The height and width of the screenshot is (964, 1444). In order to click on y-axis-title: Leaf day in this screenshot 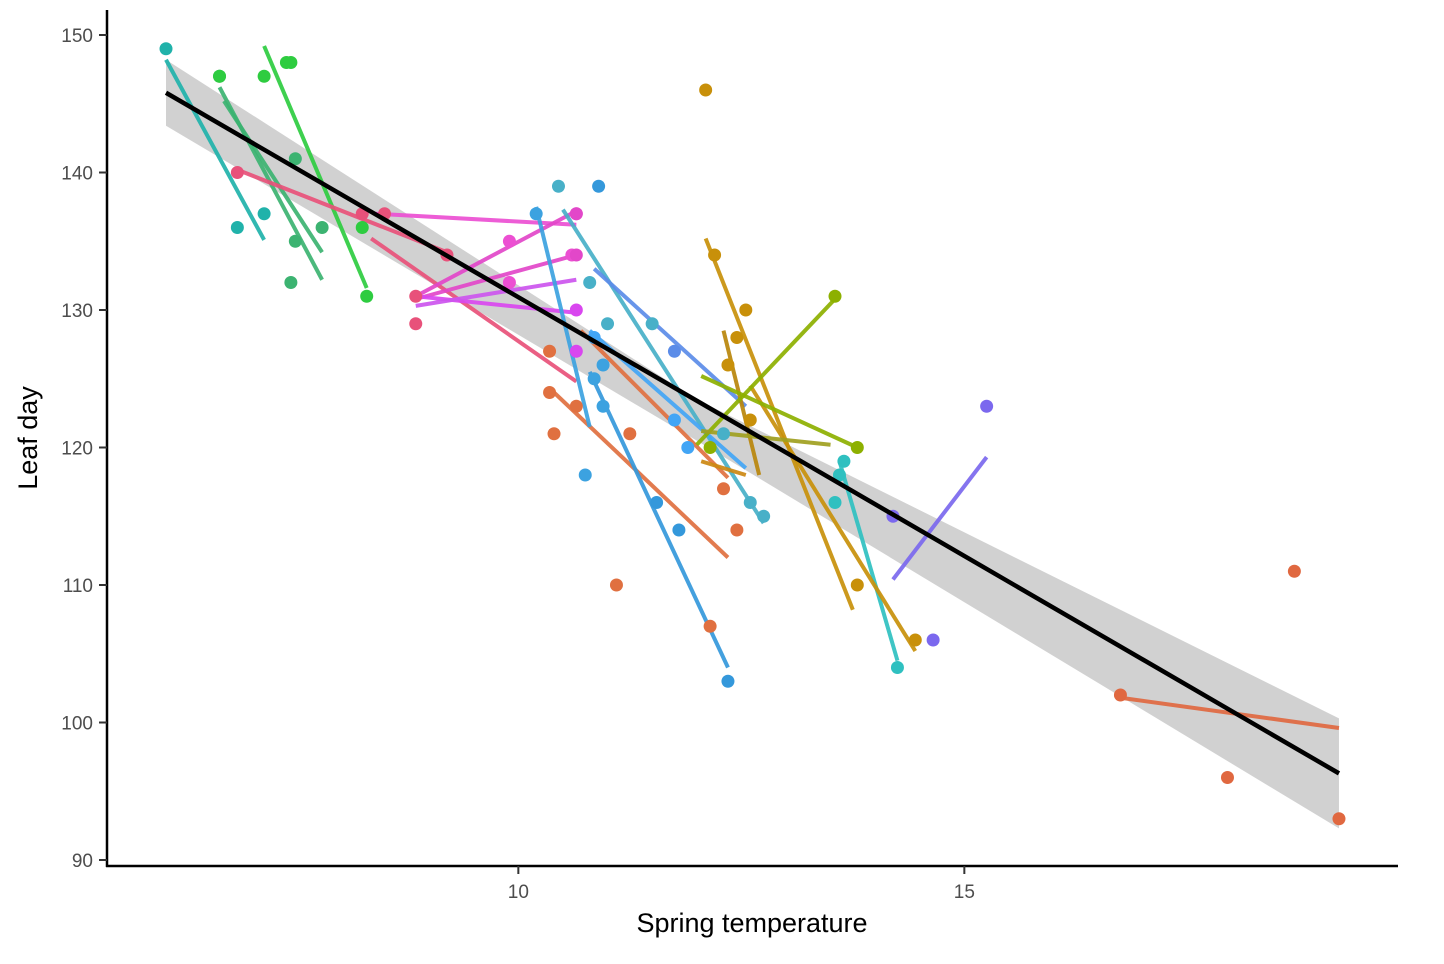, I will do `click(28, 438)`.